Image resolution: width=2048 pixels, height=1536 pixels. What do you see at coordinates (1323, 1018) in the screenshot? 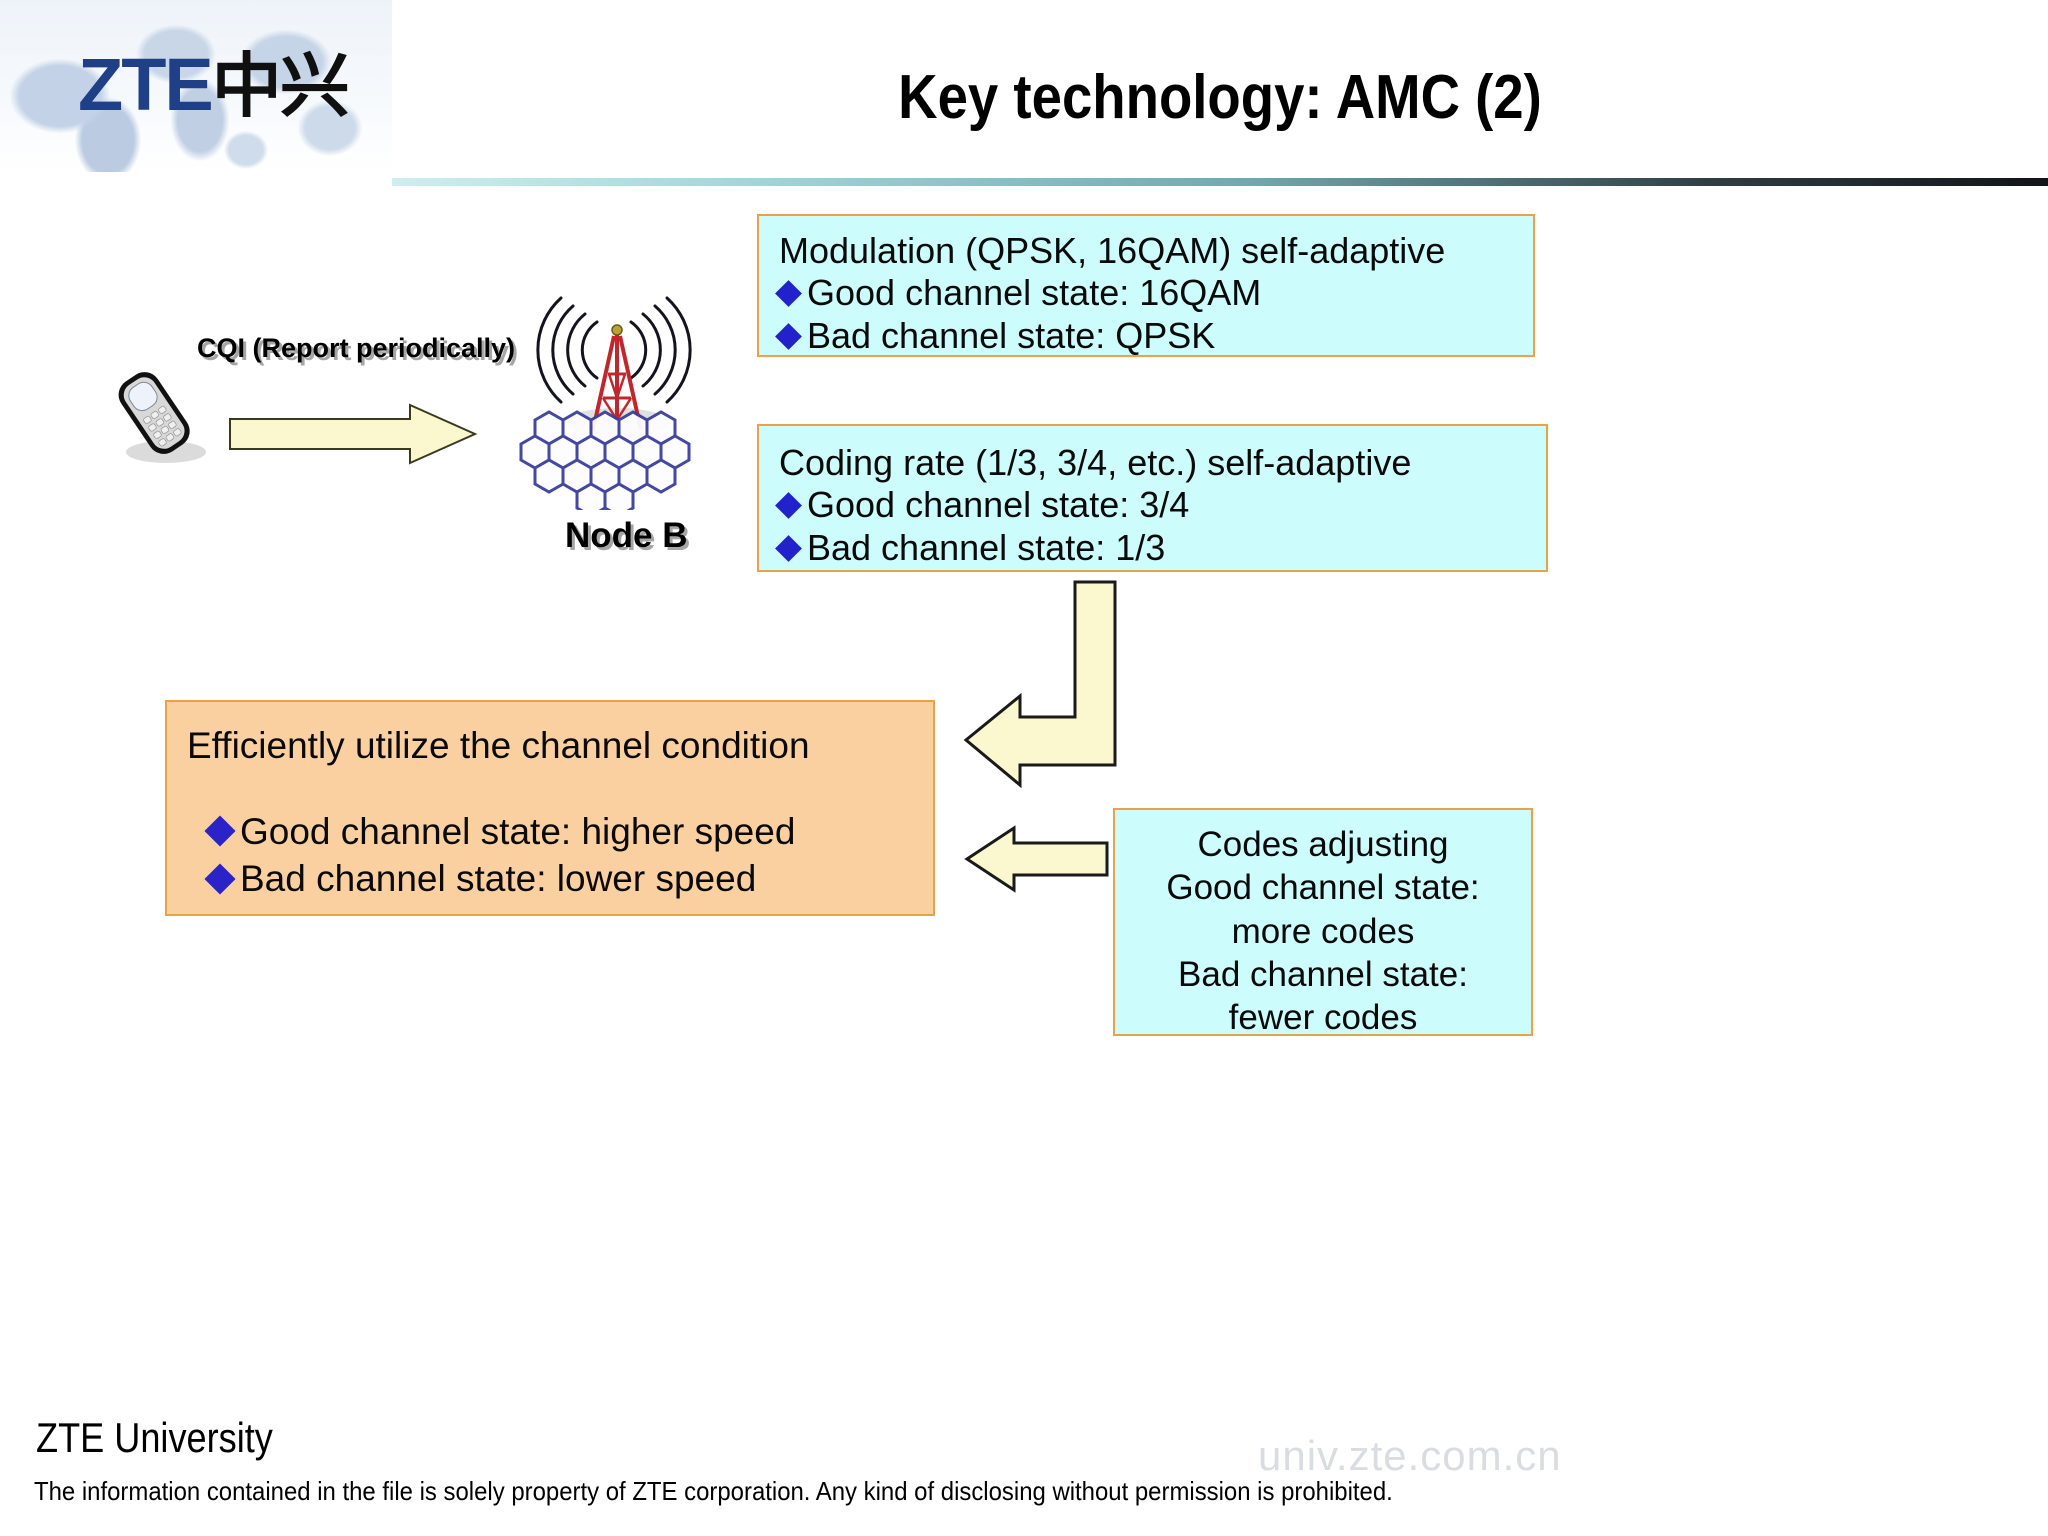
I see `codes-line-5: fewer codes` at bounding box center [1323, 1018].